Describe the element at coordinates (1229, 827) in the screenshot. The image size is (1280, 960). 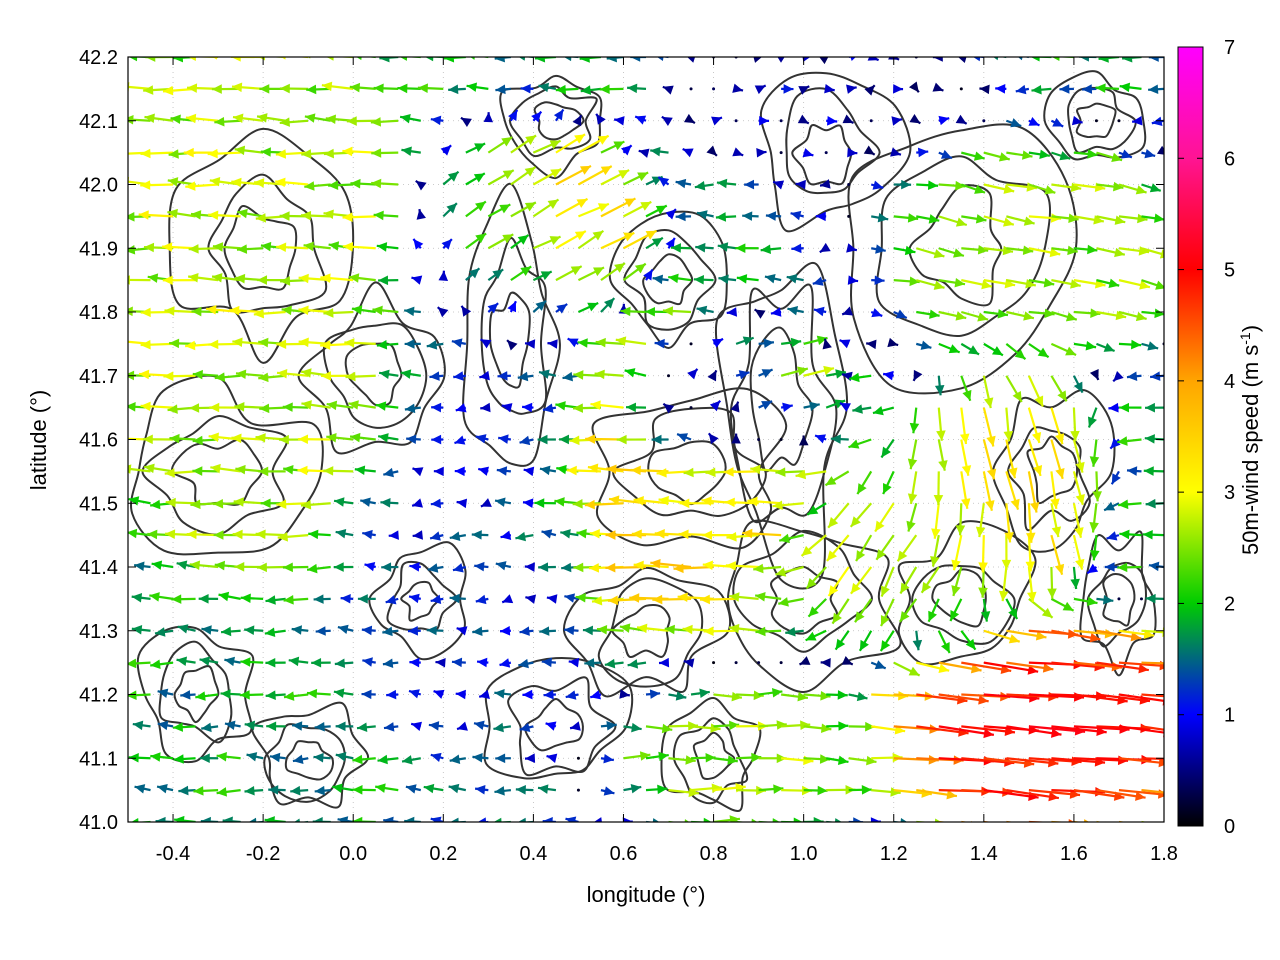
I see `colorbar-tick-label: 0` at that location.